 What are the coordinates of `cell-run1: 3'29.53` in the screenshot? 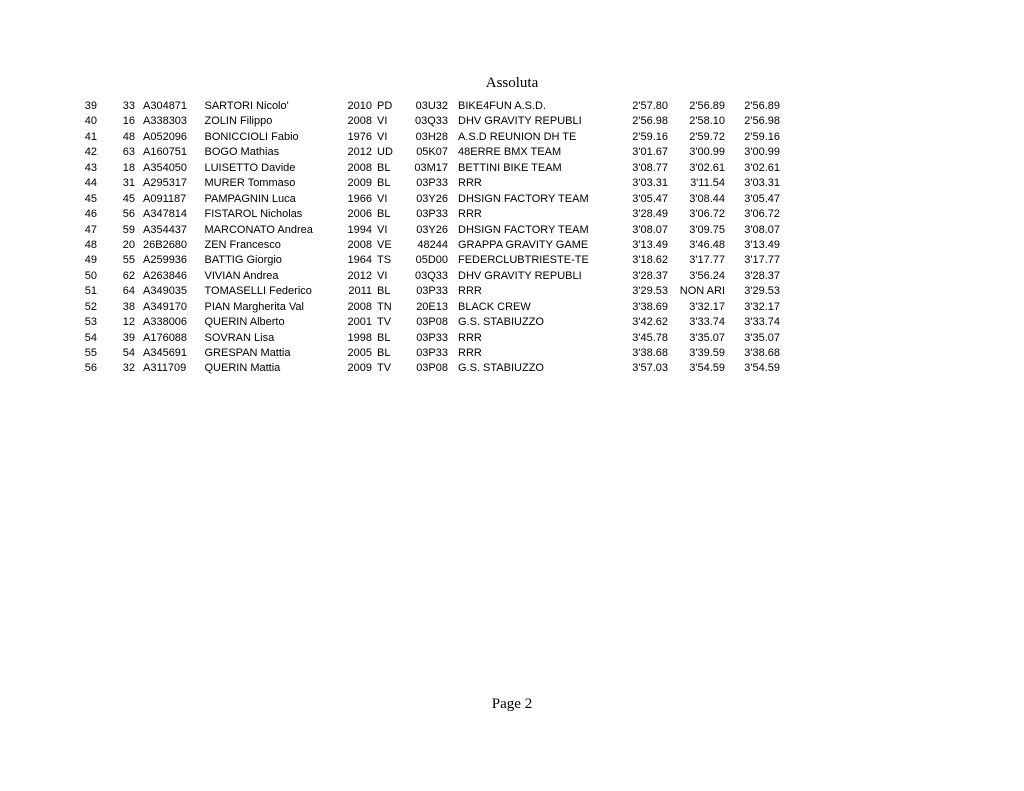 It's located at (650, 291).